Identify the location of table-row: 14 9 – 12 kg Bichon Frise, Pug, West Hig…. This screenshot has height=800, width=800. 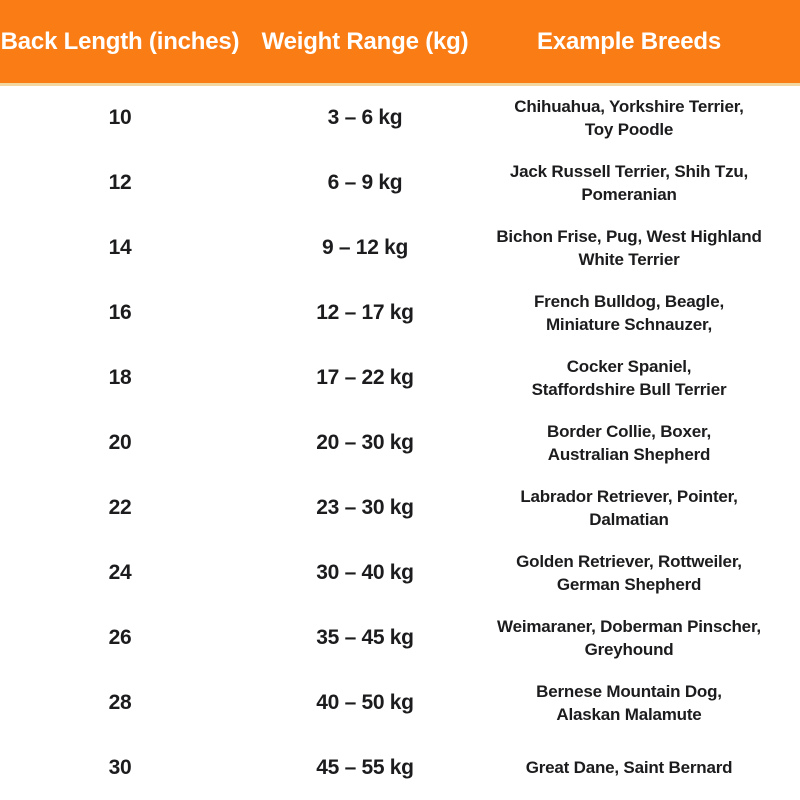
(400, 248).